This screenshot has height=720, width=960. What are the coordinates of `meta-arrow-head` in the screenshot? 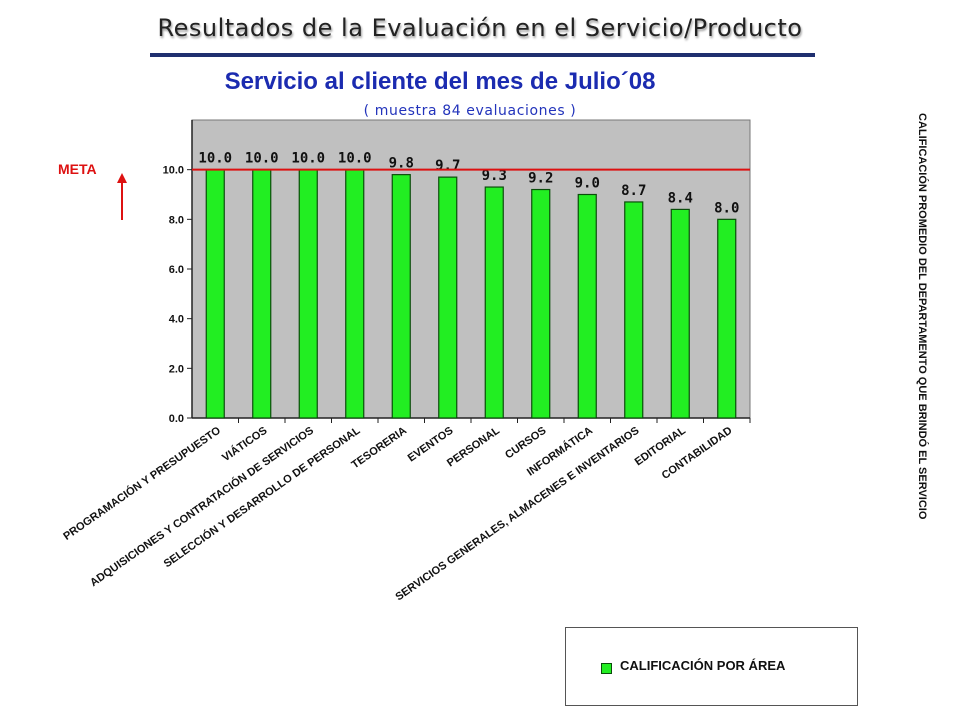 It's located at (122, 178).